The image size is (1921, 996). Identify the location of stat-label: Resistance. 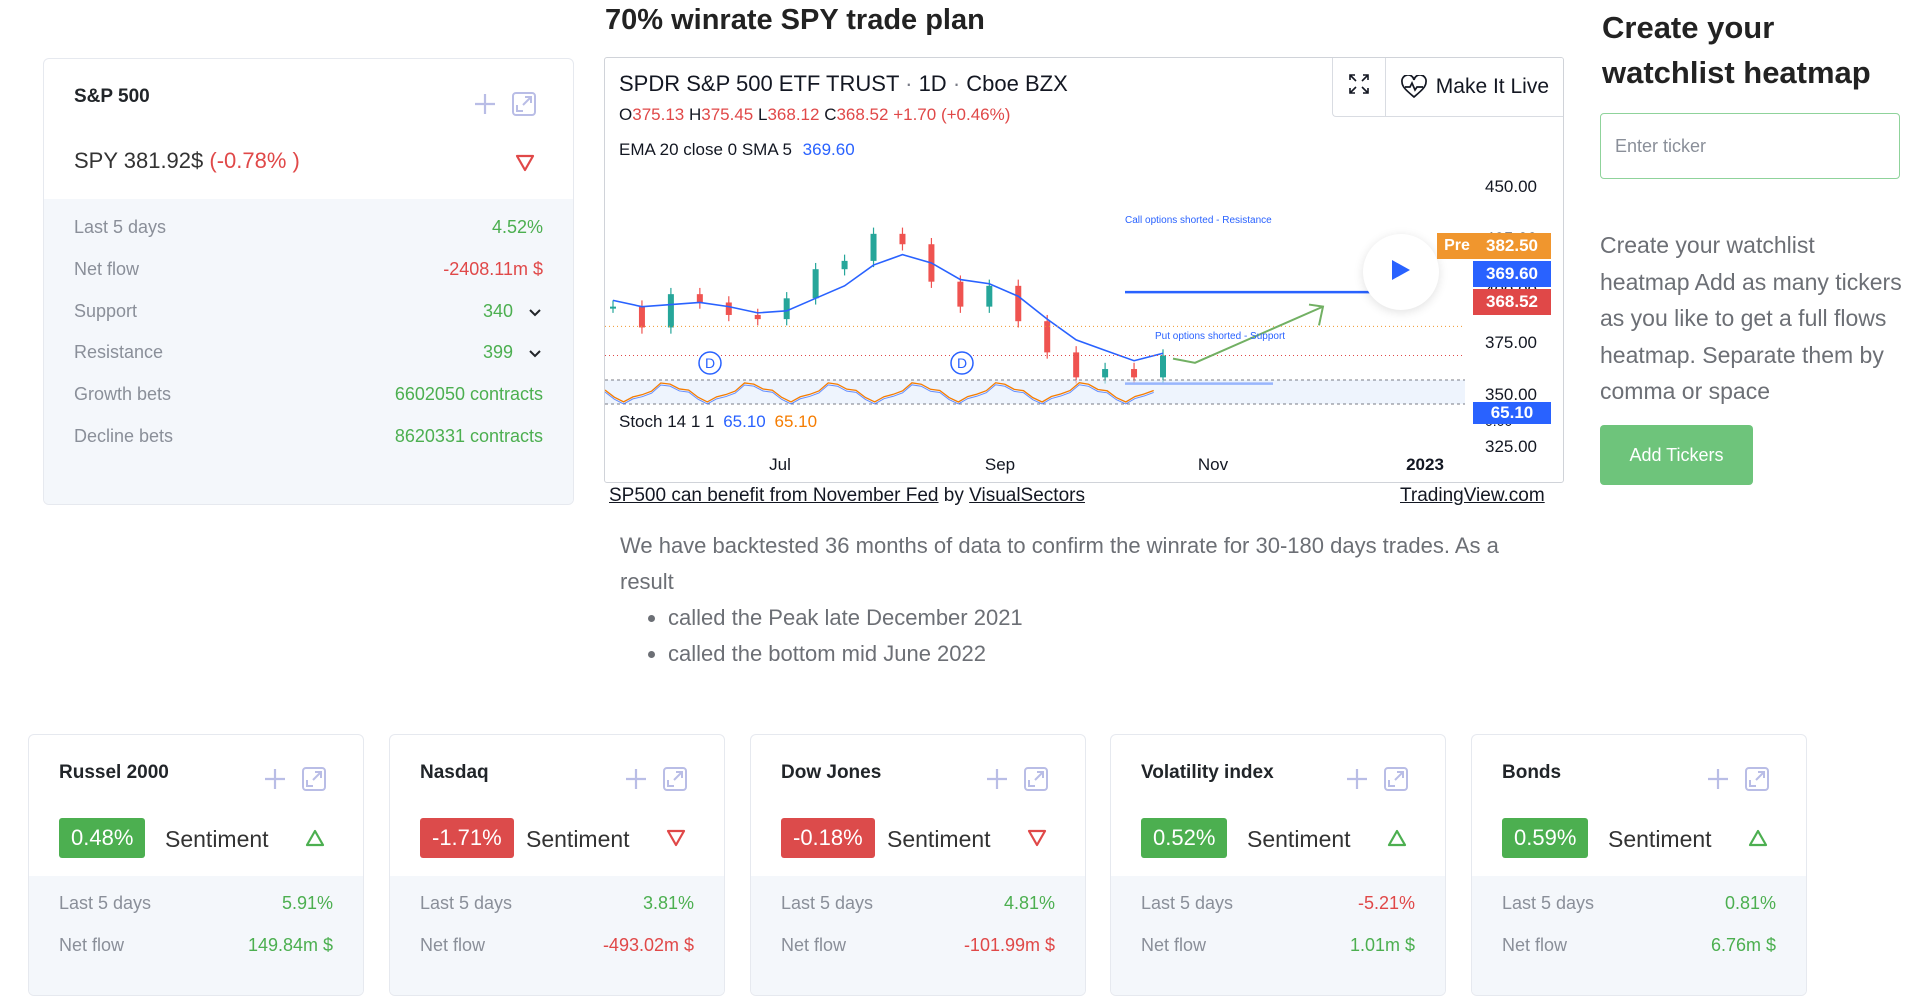
(119, 352).